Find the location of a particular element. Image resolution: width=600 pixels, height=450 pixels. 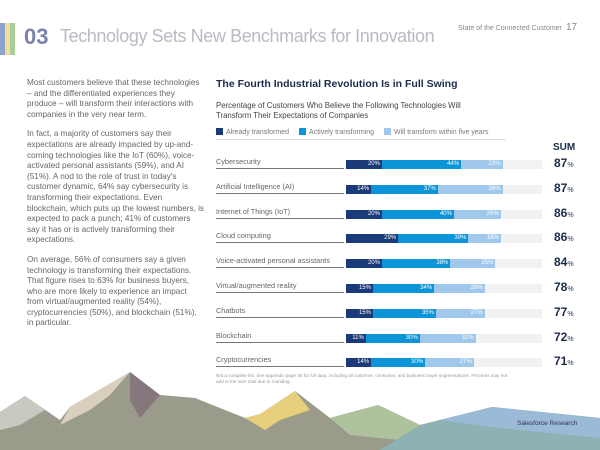

bar-track: 14% 30% 27% is located at coordinates (444, 363).